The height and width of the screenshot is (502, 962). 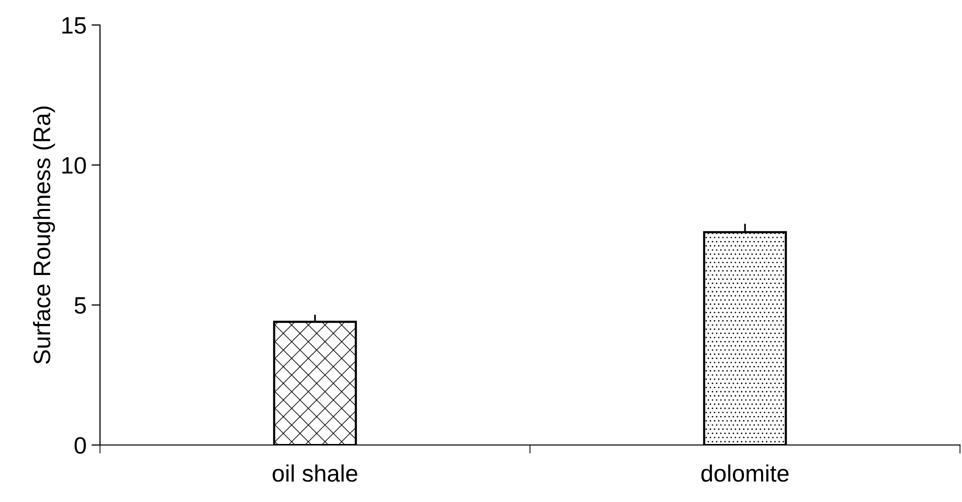 I want to click on x-tick-label: oil shale, so click(x=315, y=473).